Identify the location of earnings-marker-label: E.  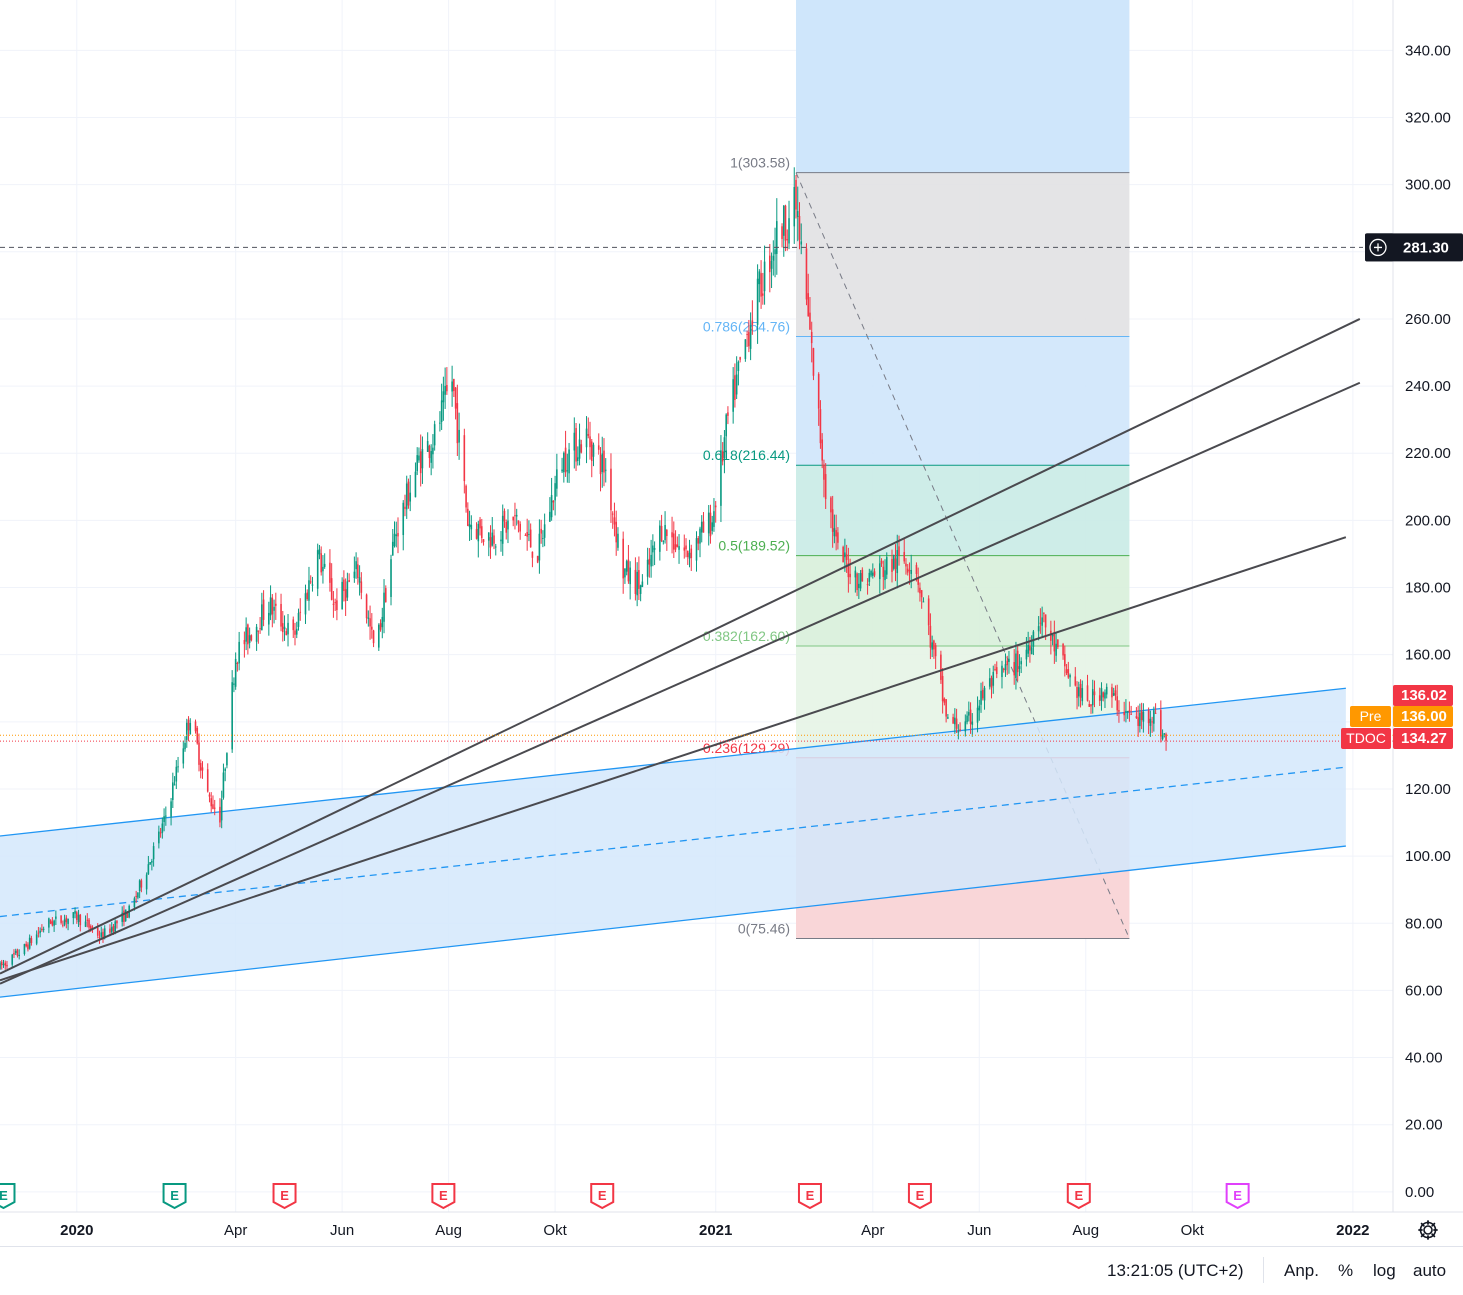
(4, 1195).